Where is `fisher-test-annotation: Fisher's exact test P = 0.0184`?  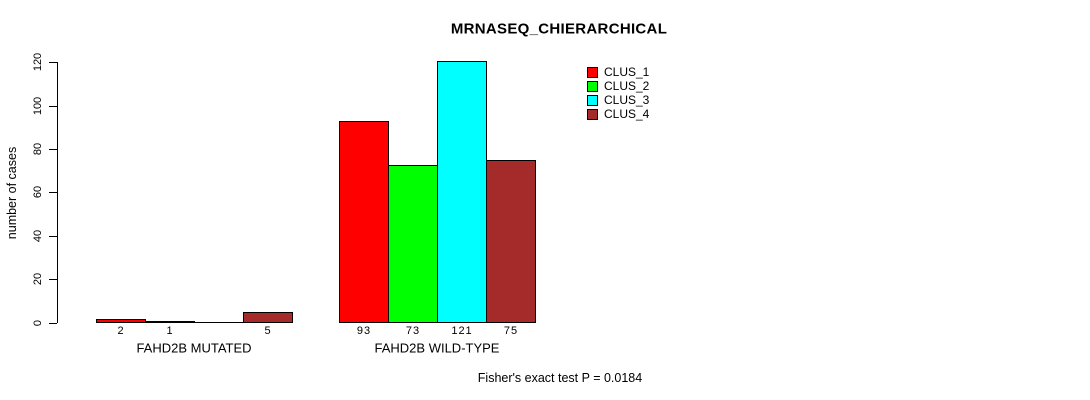 fisher-test-annotation: Fisher's exact test P = 0.0184 is located at coordinates (560, 378).